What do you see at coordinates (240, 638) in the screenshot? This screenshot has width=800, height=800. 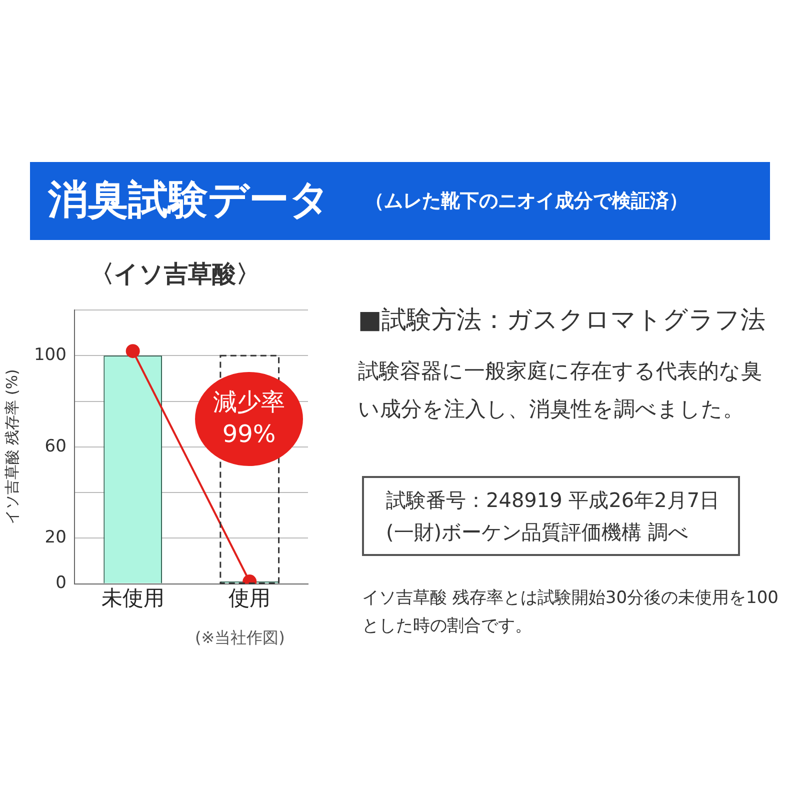 I see `text: (※当社作図)` at bounding box center [240, 638].